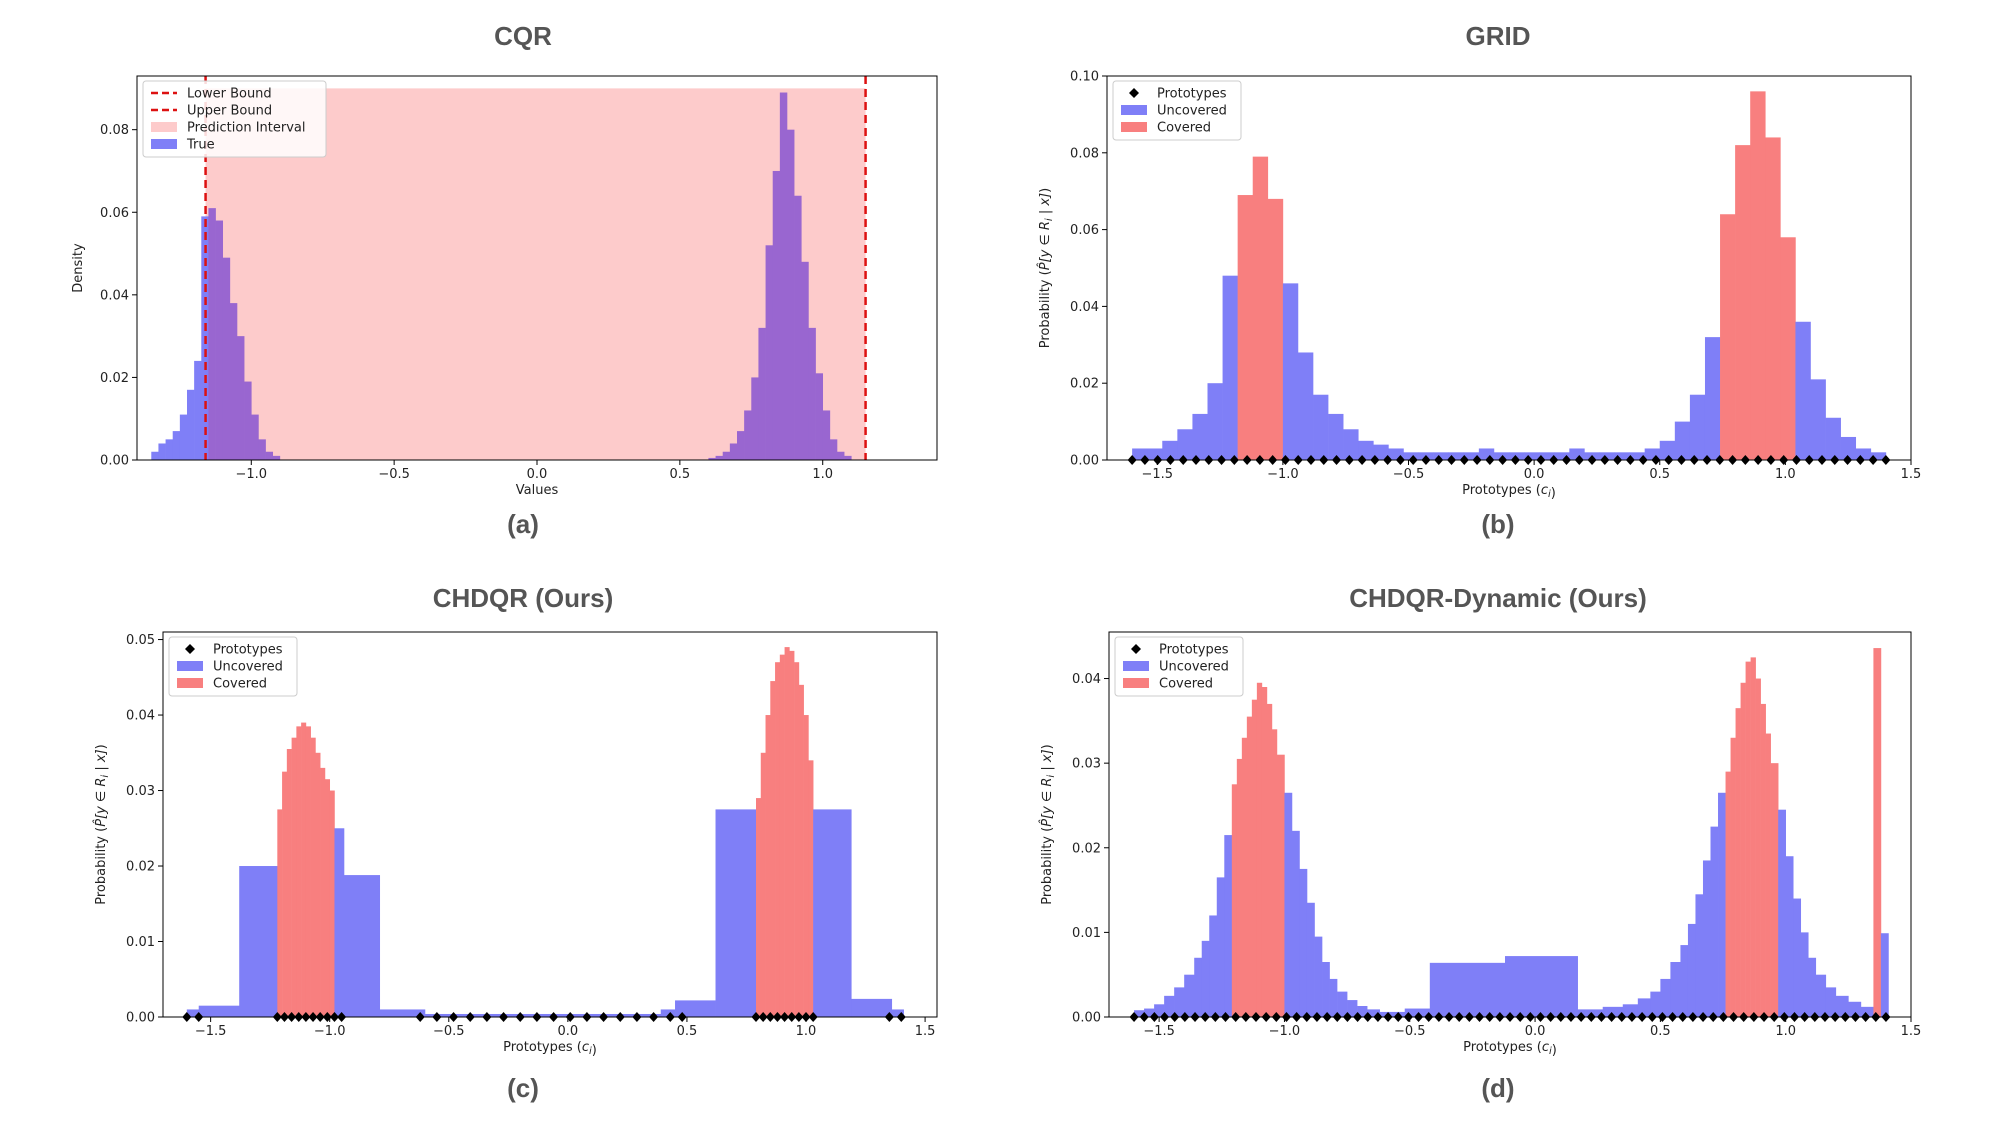 This screenshot has height=1125, width=2000. What do you see at coordinates (200, 145) in the screenshot?
I see `legend-label: True` at bounding box center [200, 145].